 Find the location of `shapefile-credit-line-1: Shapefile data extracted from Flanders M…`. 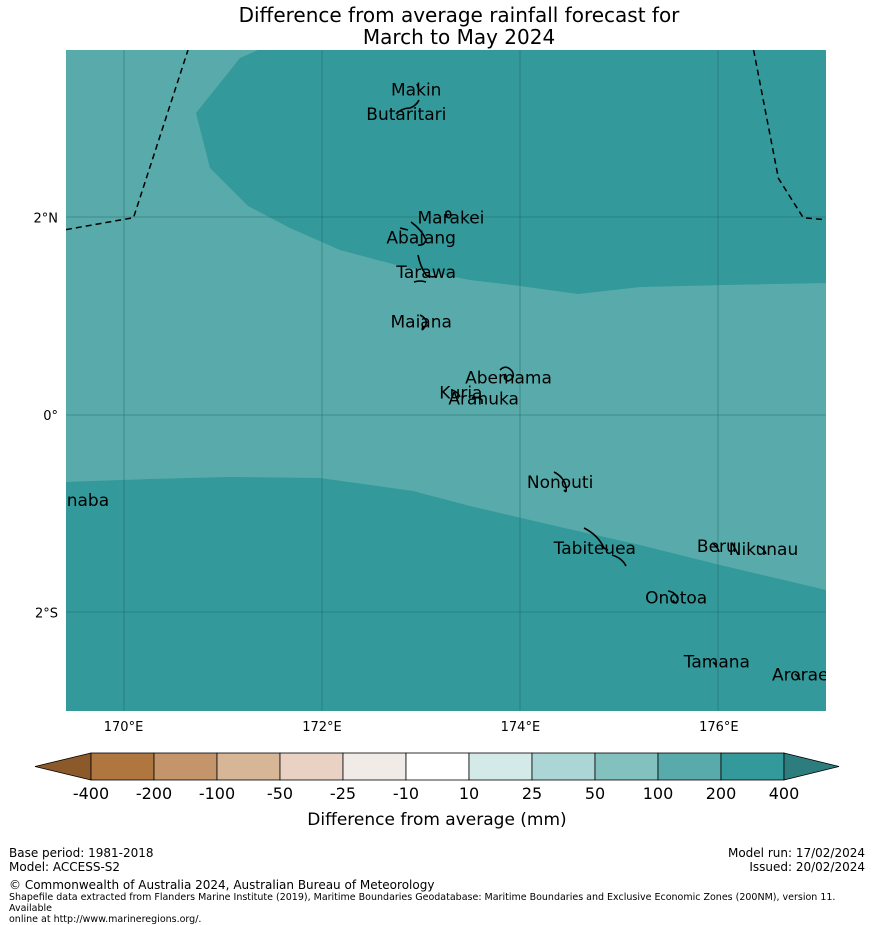

shapefile-credit-line-1: Shapefile data extracted from Flanders M… is located at coordinates (422, 903).